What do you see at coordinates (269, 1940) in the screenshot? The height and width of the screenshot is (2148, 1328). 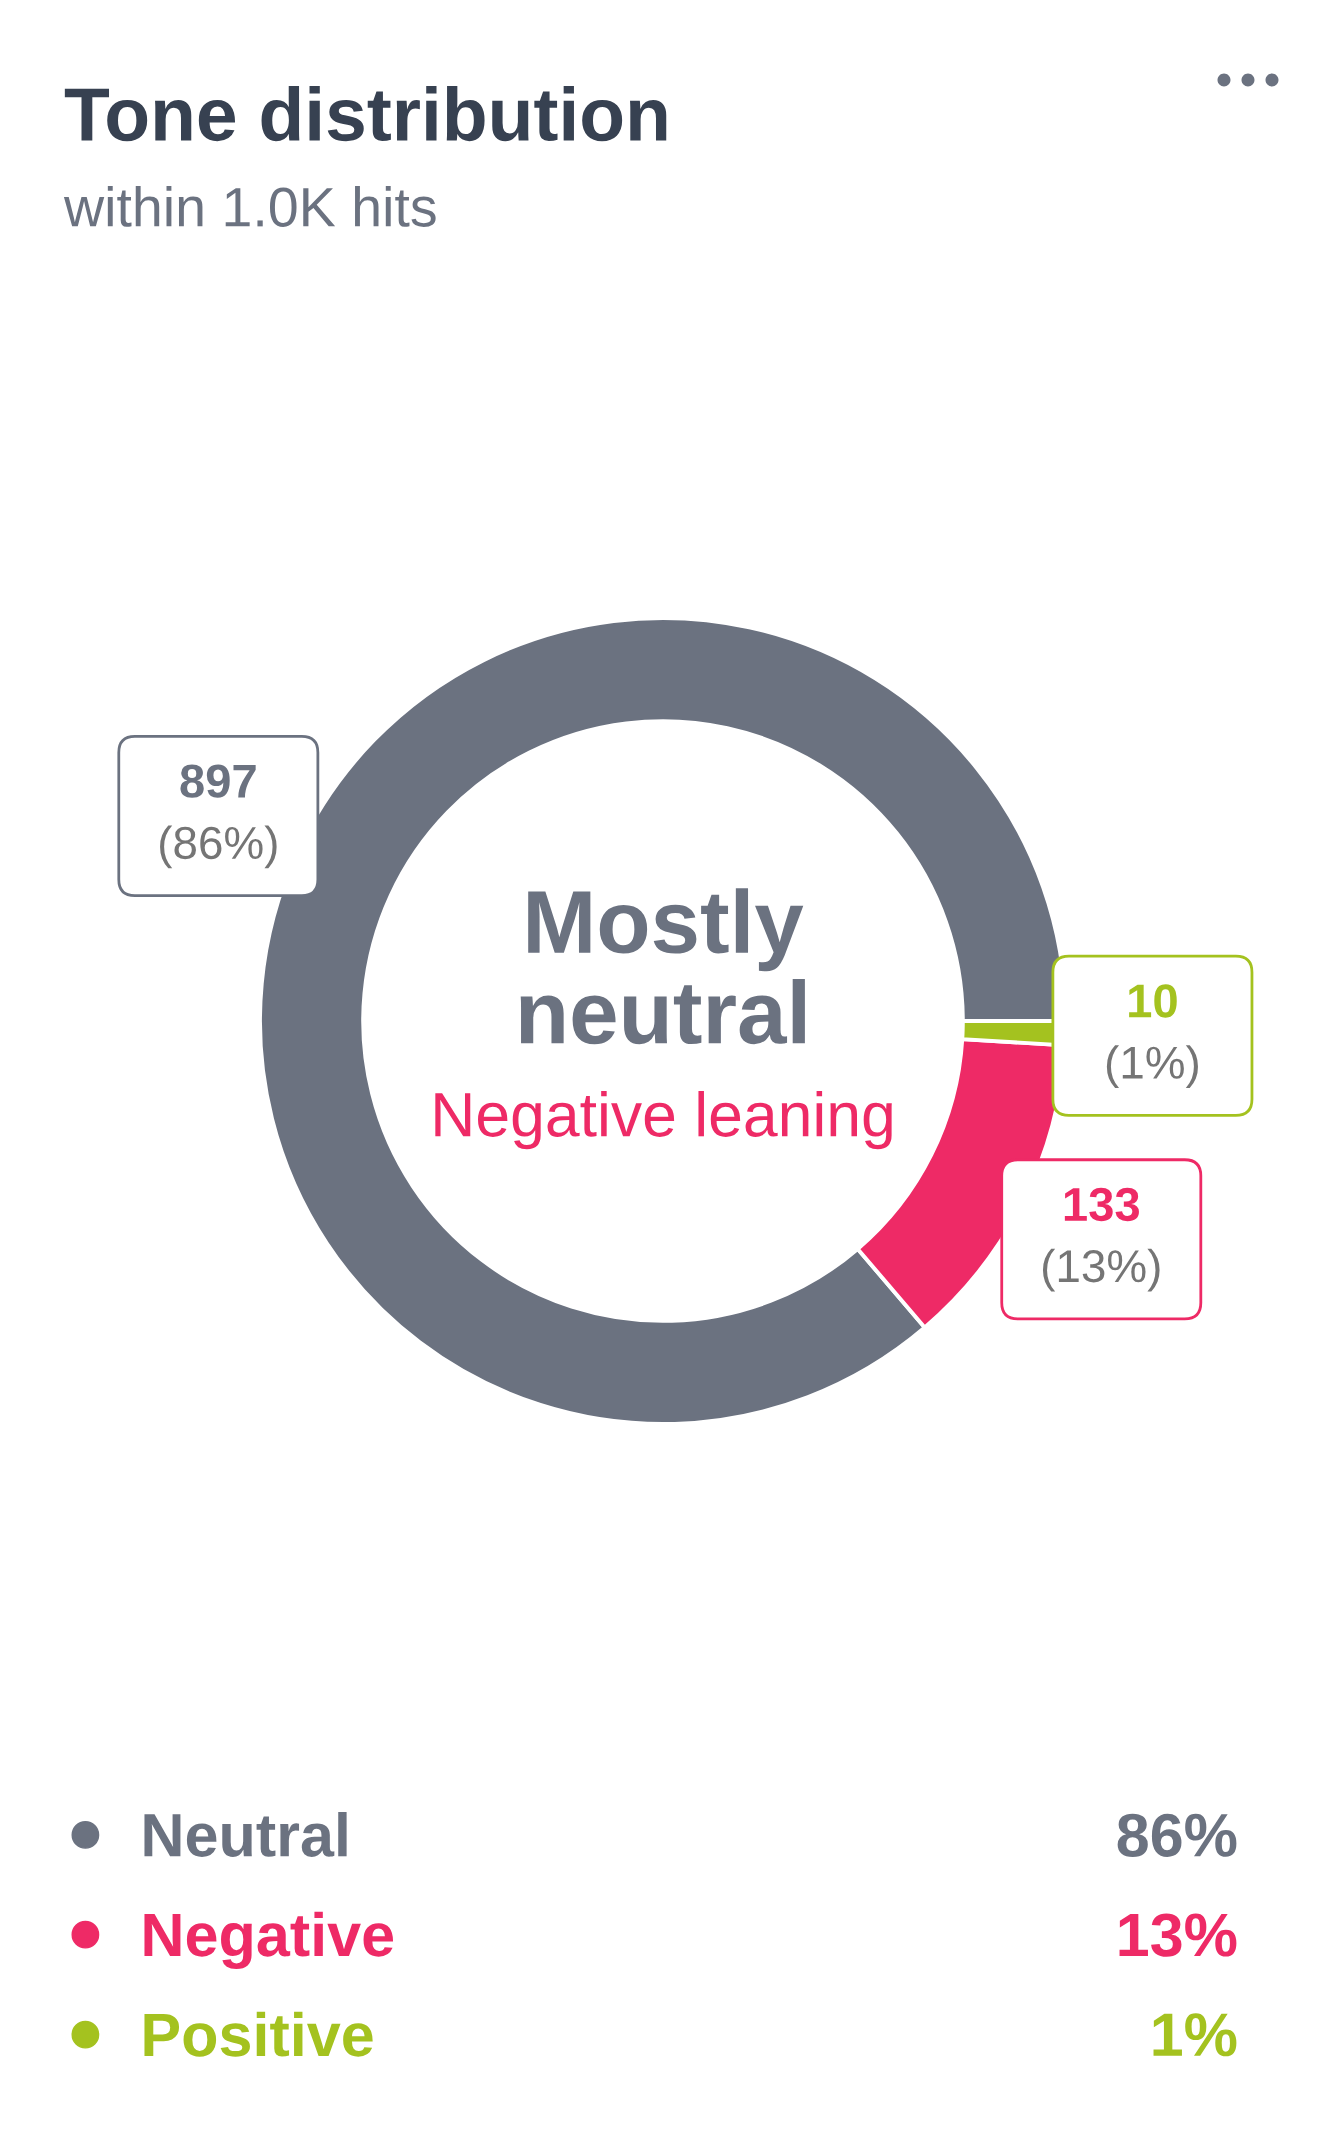 I see `legend-label: Negative` at bounding box center [269, 1940].